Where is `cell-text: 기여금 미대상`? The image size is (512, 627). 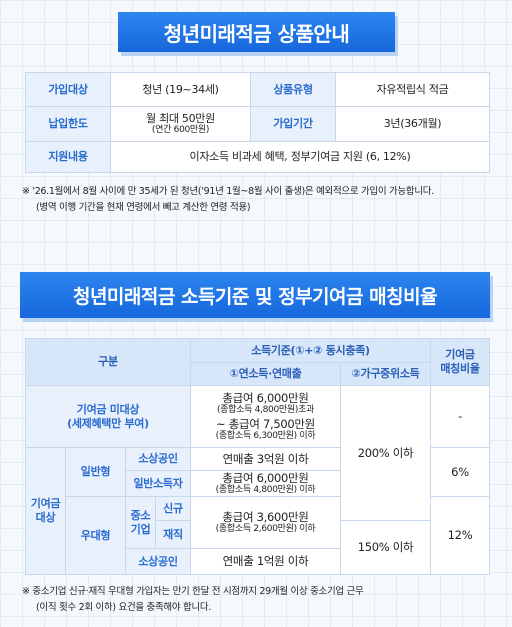
cell-text: 기여금 미대상 is located at coordinates (108, 409).